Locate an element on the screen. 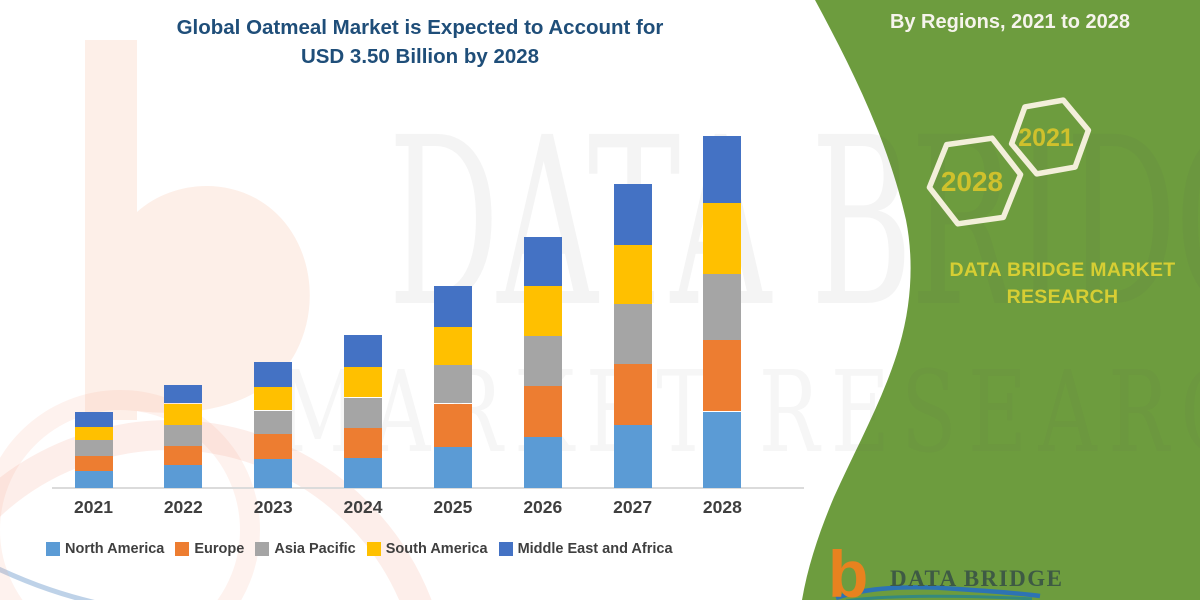 This screenshot has height=600, width=1200. bar-segment-2028-middle-east-and-africa is located at coordinates (722, 169).